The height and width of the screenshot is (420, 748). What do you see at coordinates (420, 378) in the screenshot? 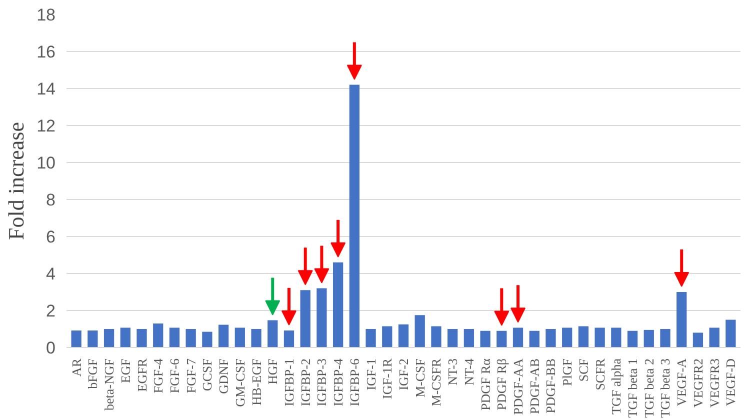
I see `x-tick-label: M-CSF` at bounding box center [420, 378].